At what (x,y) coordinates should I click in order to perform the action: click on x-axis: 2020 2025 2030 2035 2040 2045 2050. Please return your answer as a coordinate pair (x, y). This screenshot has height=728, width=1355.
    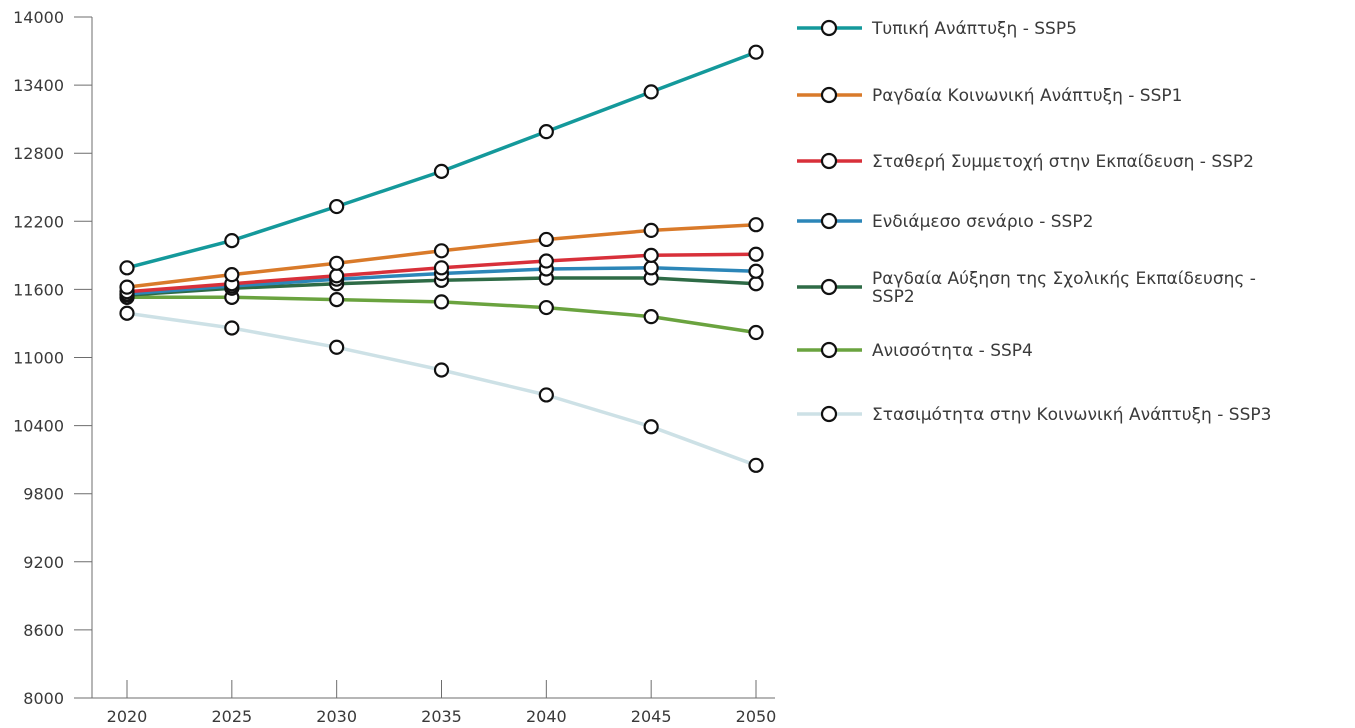
    Looking at the image, I should click on (425, 703).